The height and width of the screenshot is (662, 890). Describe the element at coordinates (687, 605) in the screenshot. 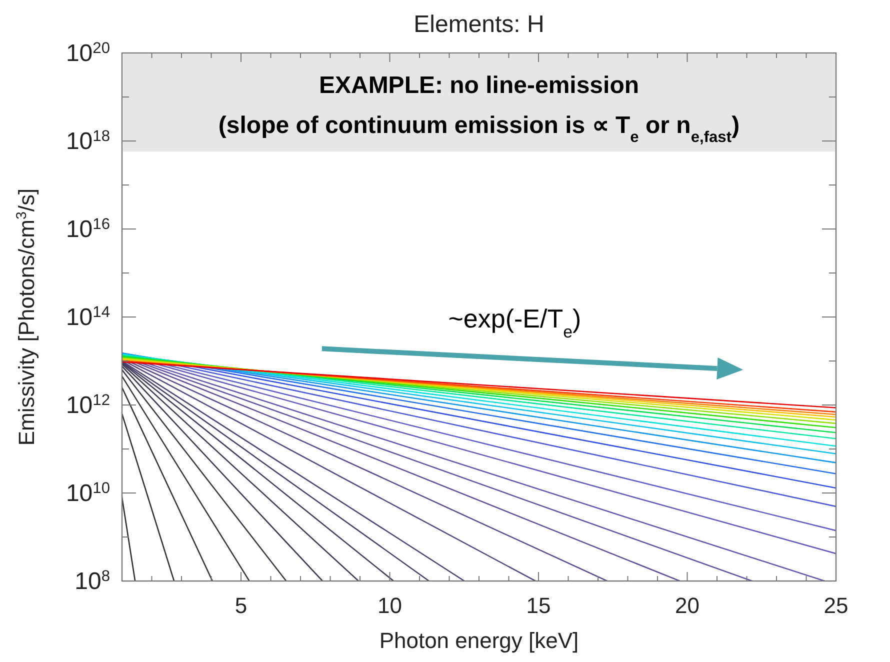

I see `x-tick-label: 20` at that location.